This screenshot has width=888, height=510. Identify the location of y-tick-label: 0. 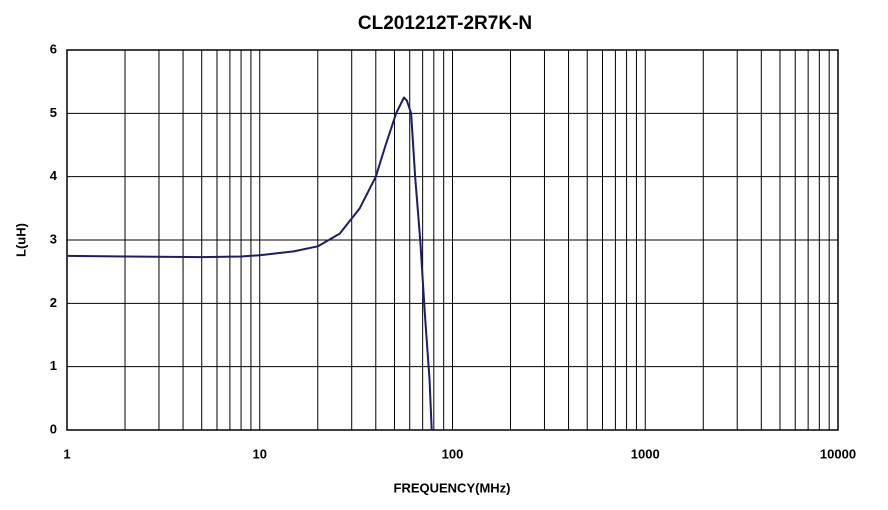
(53, 428).